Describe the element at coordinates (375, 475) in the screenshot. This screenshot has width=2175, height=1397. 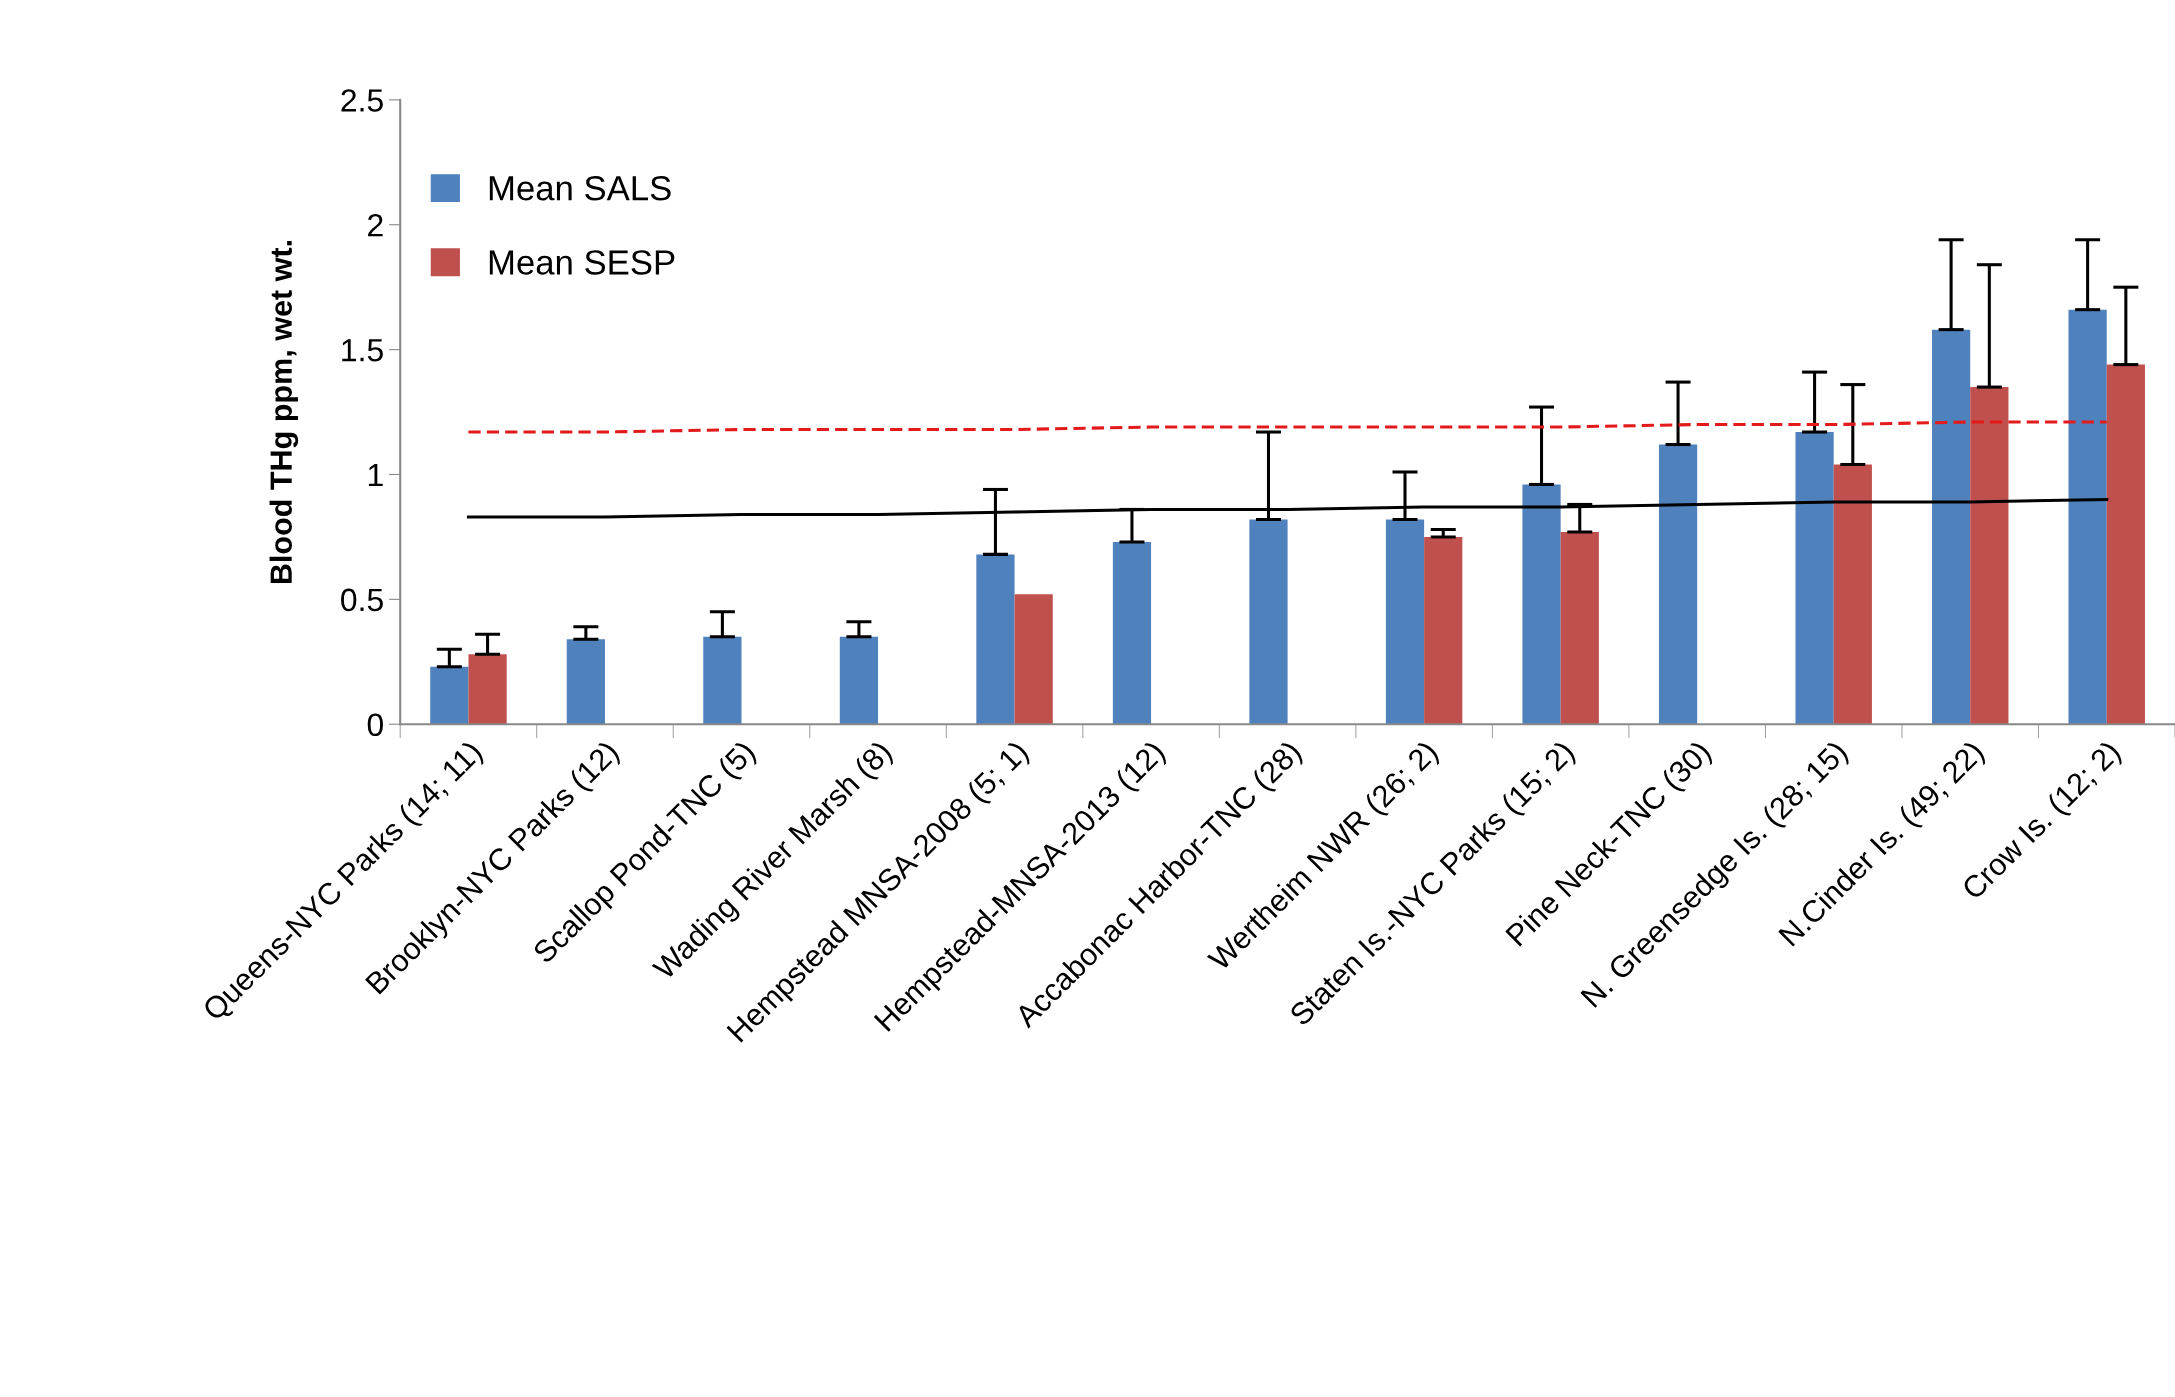
I see `y-tick-label: 1` at that location.